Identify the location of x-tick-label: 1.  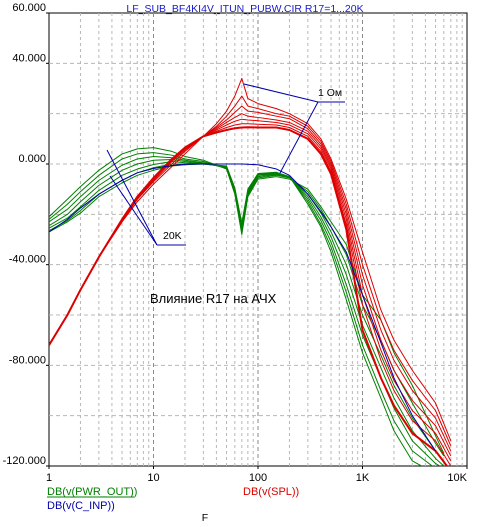
(49, 478).